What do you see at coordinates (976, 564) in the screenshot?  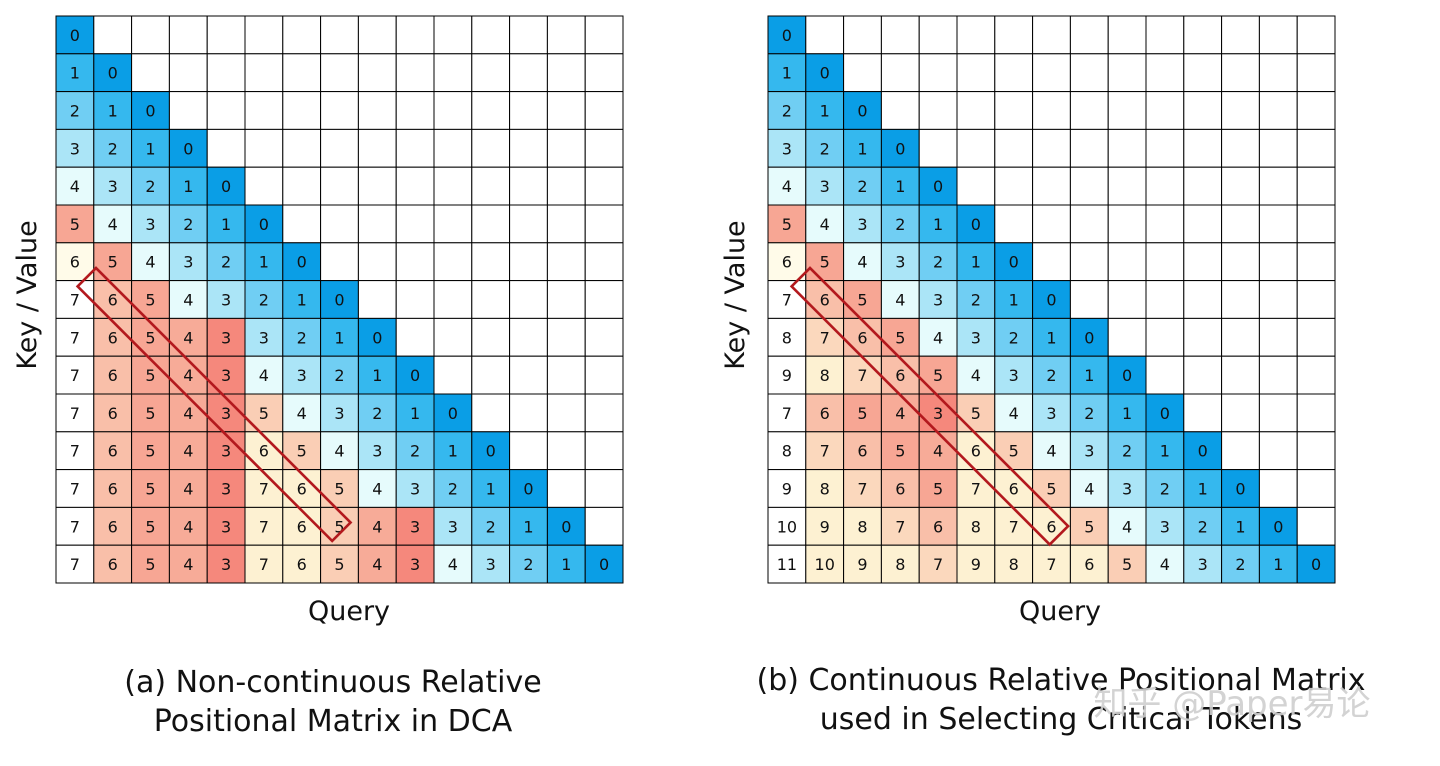 I see `matrix-b-value: 9` at bounding box center [976, 564].